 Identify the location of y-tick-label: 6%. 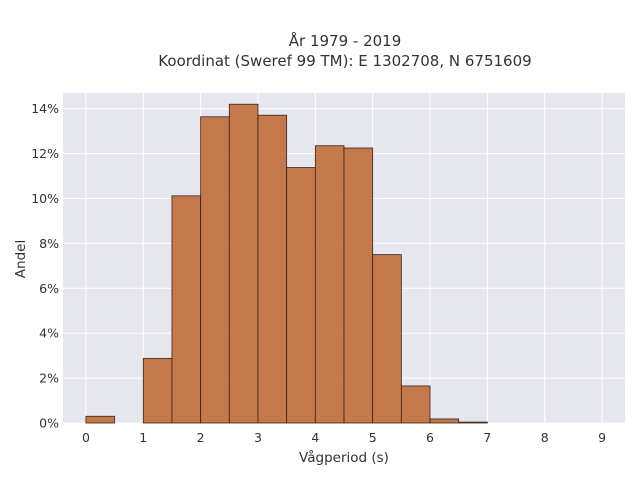
(49, 288).